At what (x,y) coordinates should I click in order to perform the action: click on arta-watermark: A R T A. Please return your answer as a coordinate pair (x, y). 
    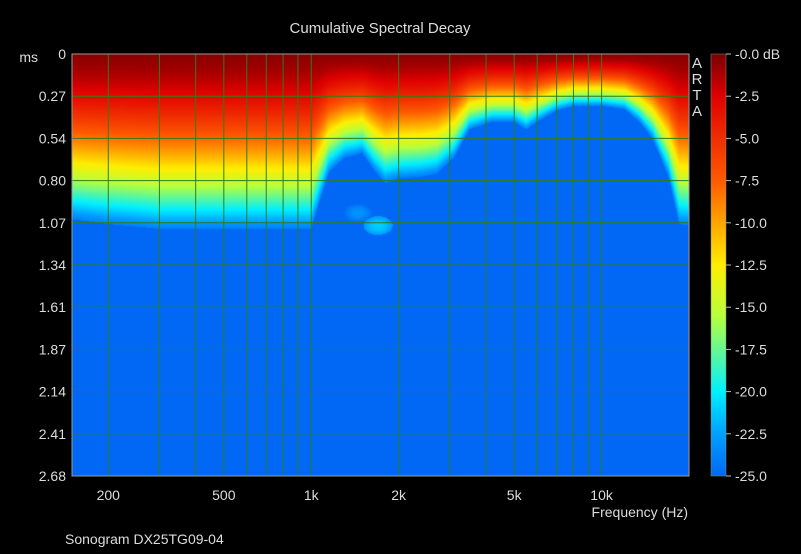
    Looking at the image, I should click on (697, 87).